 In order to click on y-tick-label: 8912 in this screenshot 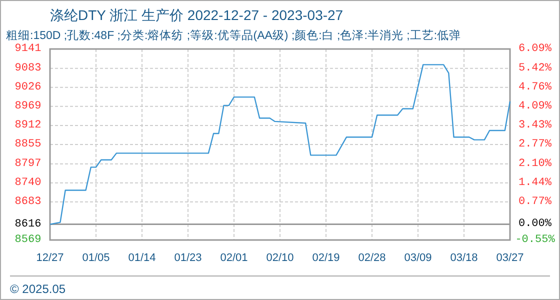, I will do `click(28, 125)`.